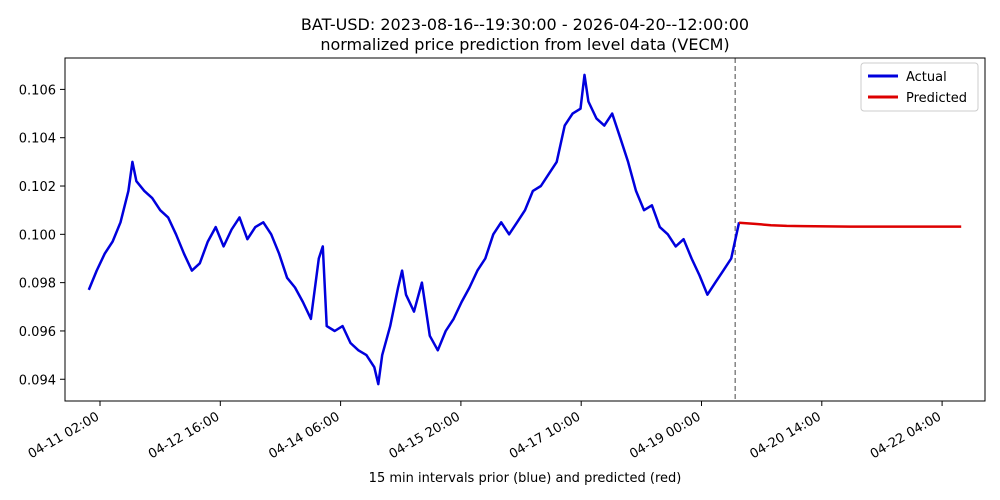  Describe the element at coordinates (545, 435) in the screenshot. I see `x-tick-label: 04-17 10:00` at that location.